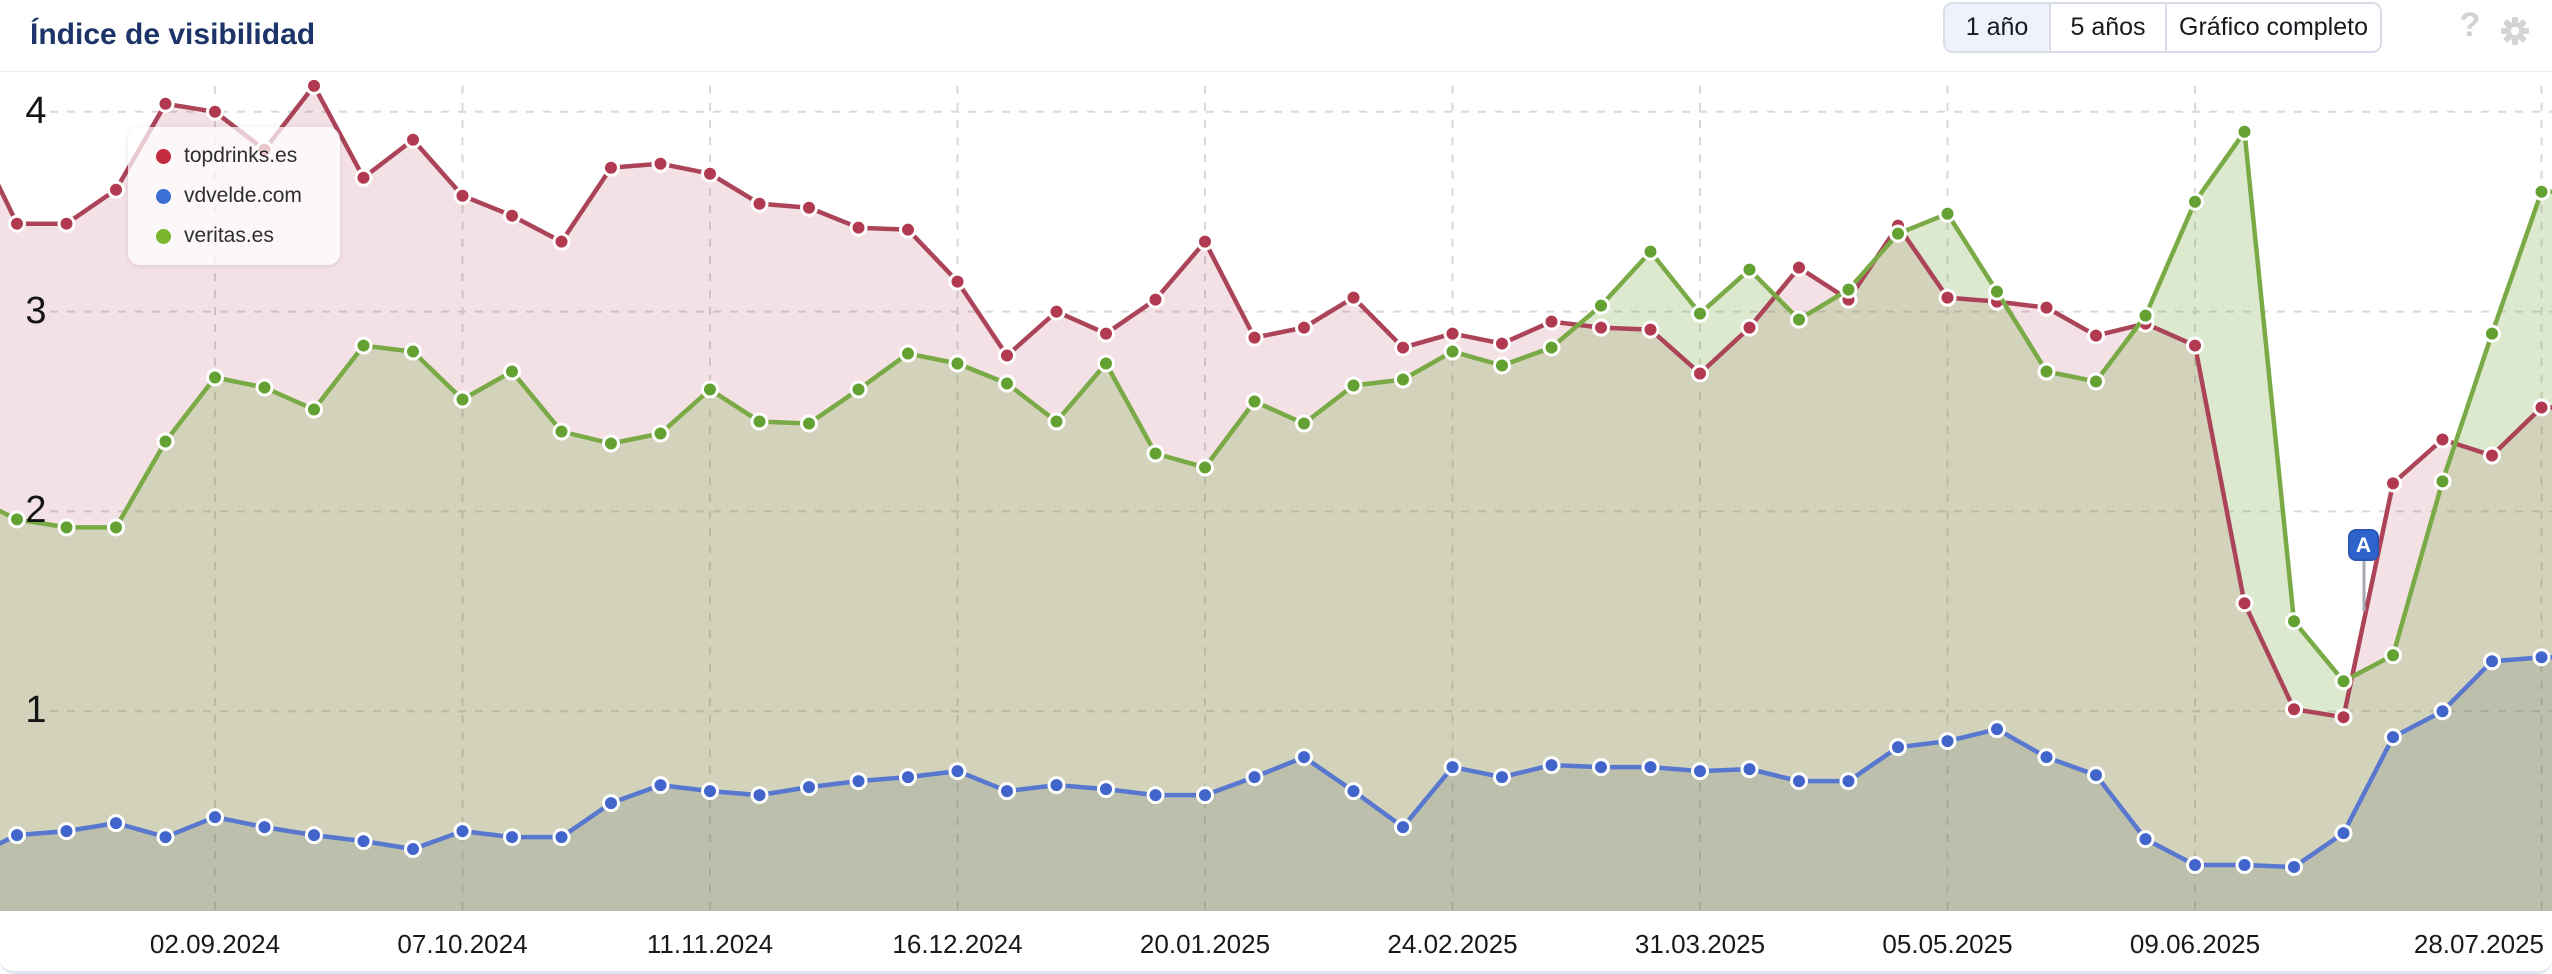  What do you see at coordinates (2470, 25) in the screenshot?
I see `help-icon: ?` at bounding box center [2470, 25].